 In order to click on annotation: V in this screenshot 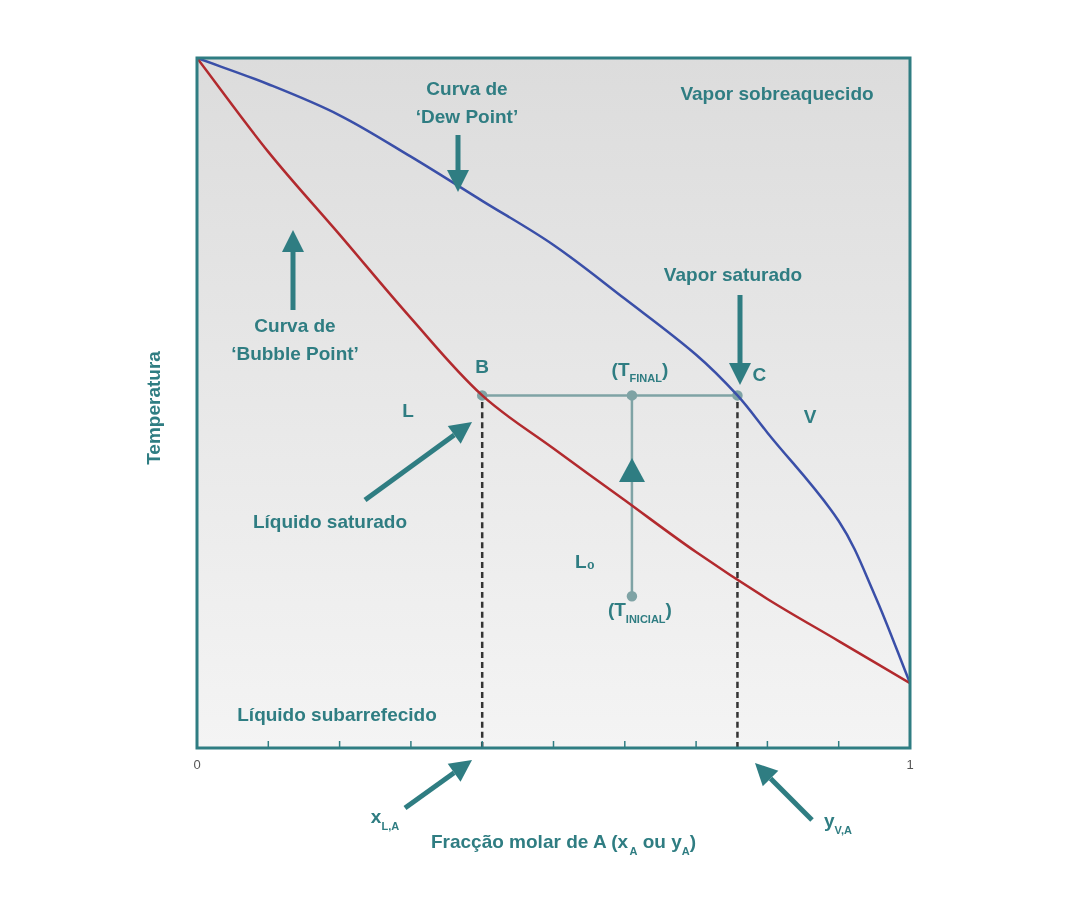, I will do `click(810, 417)`.